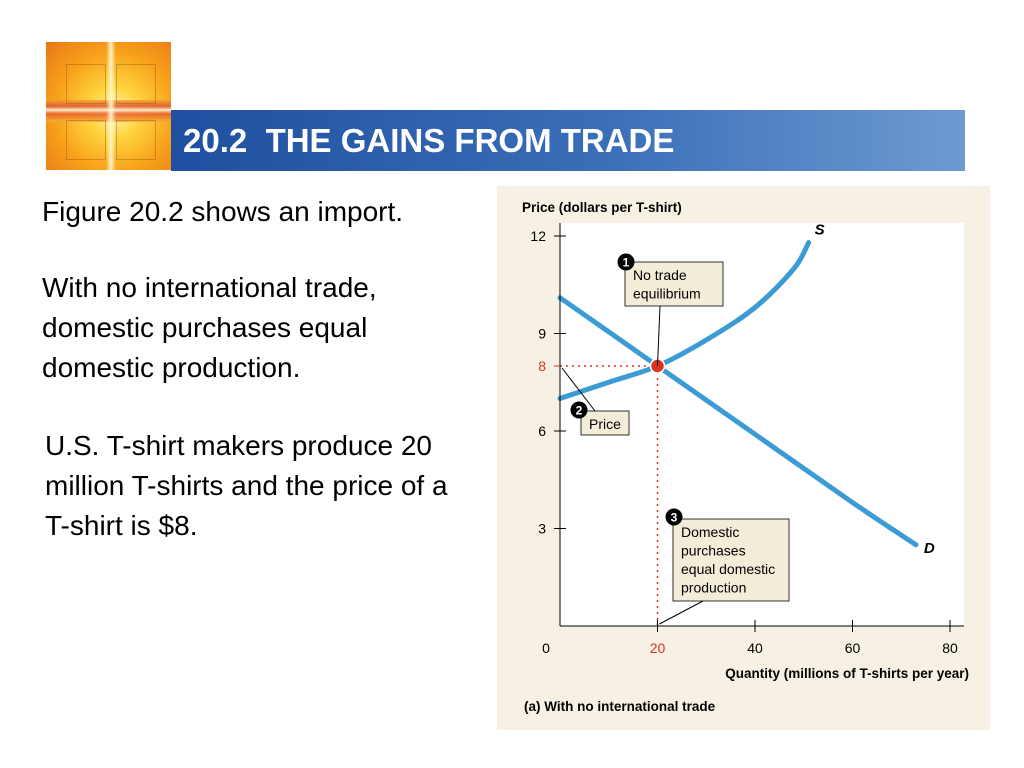  Describe the element at coordinates (847, 673) in the screenshot. I see `x-axis-label: Quantity (millions of T-shirts per year)` at that location.